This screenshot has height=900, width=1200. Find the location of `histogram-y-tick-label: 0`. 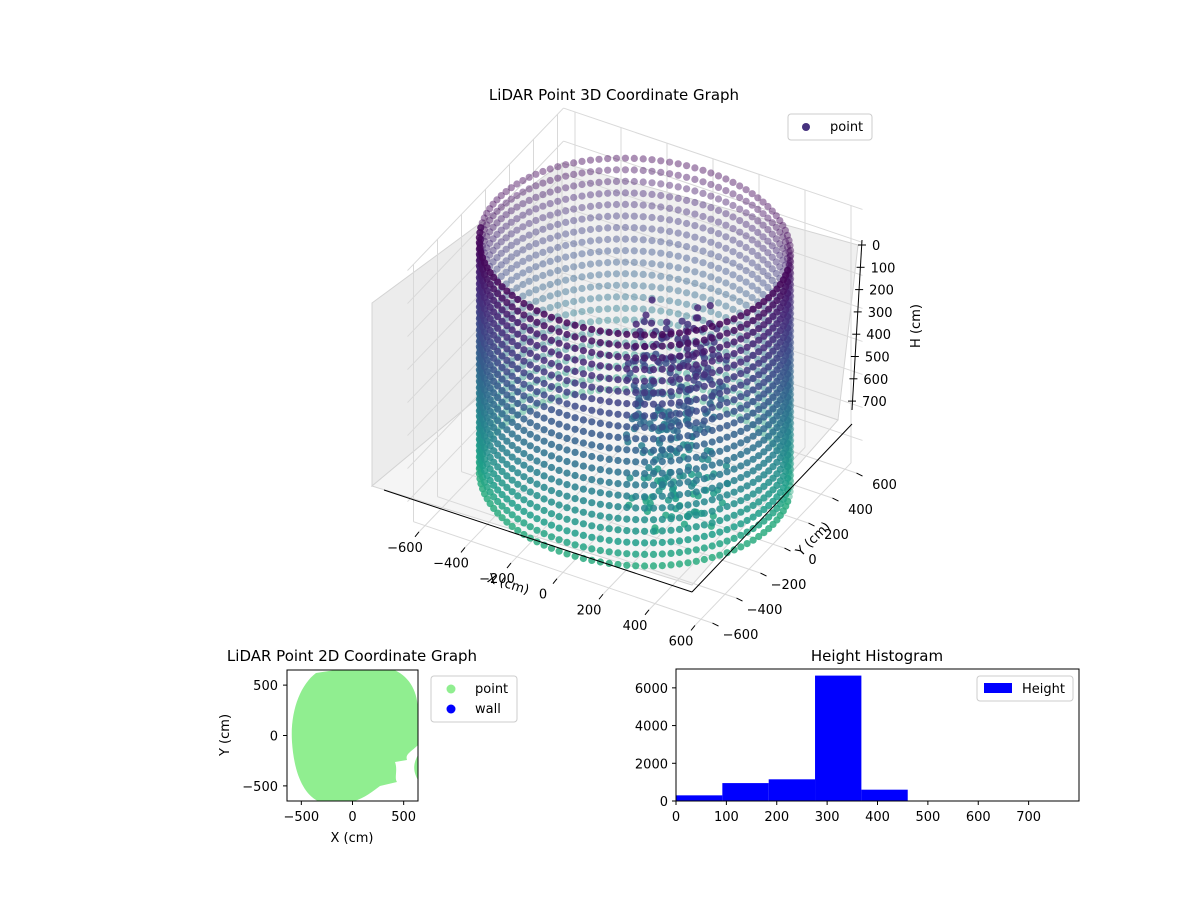

histogram-y-tick-label: 0 is located at coordinates (664, 802).